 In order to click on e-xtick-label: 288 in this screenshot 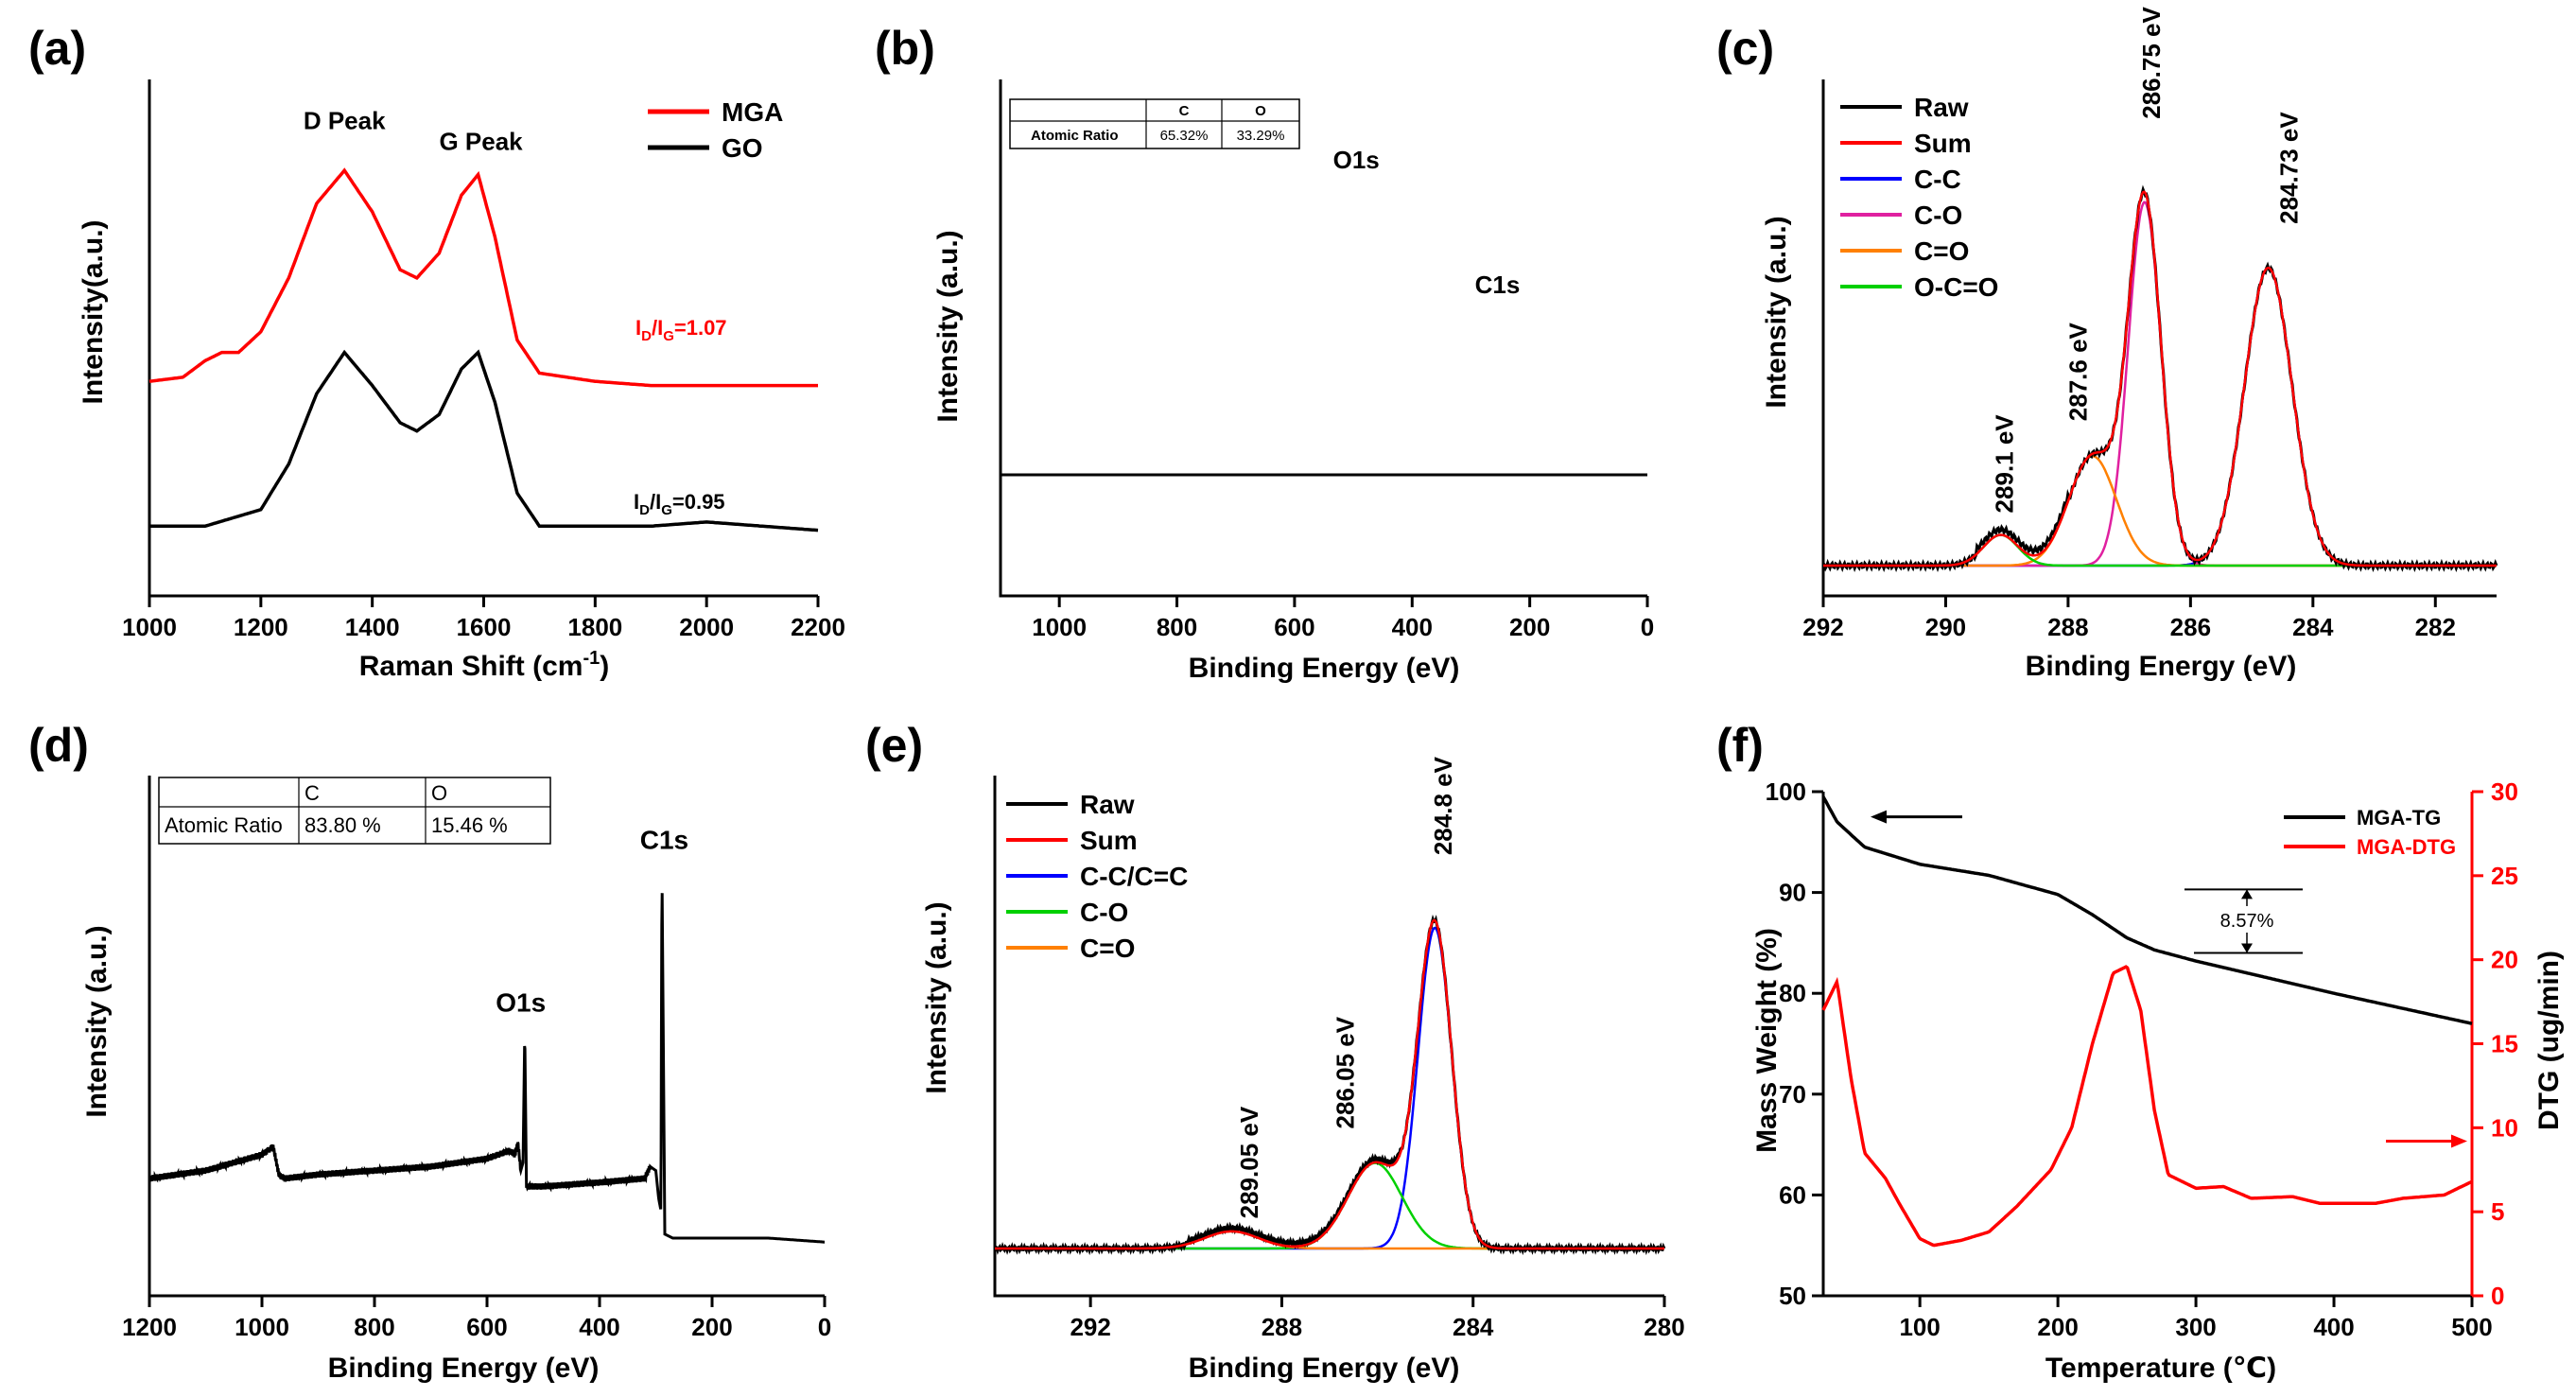, I will do `click(1282, 1327)`.